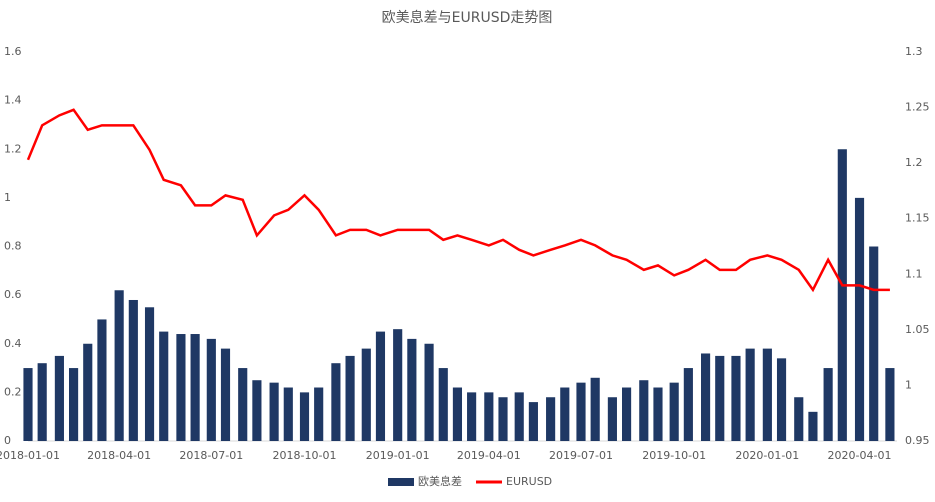 The height and width of the screenshot is (502, 935). Describe the element at coordinates (7, 440) in the screenshot. I see `y-tick-label: 0` at that location.